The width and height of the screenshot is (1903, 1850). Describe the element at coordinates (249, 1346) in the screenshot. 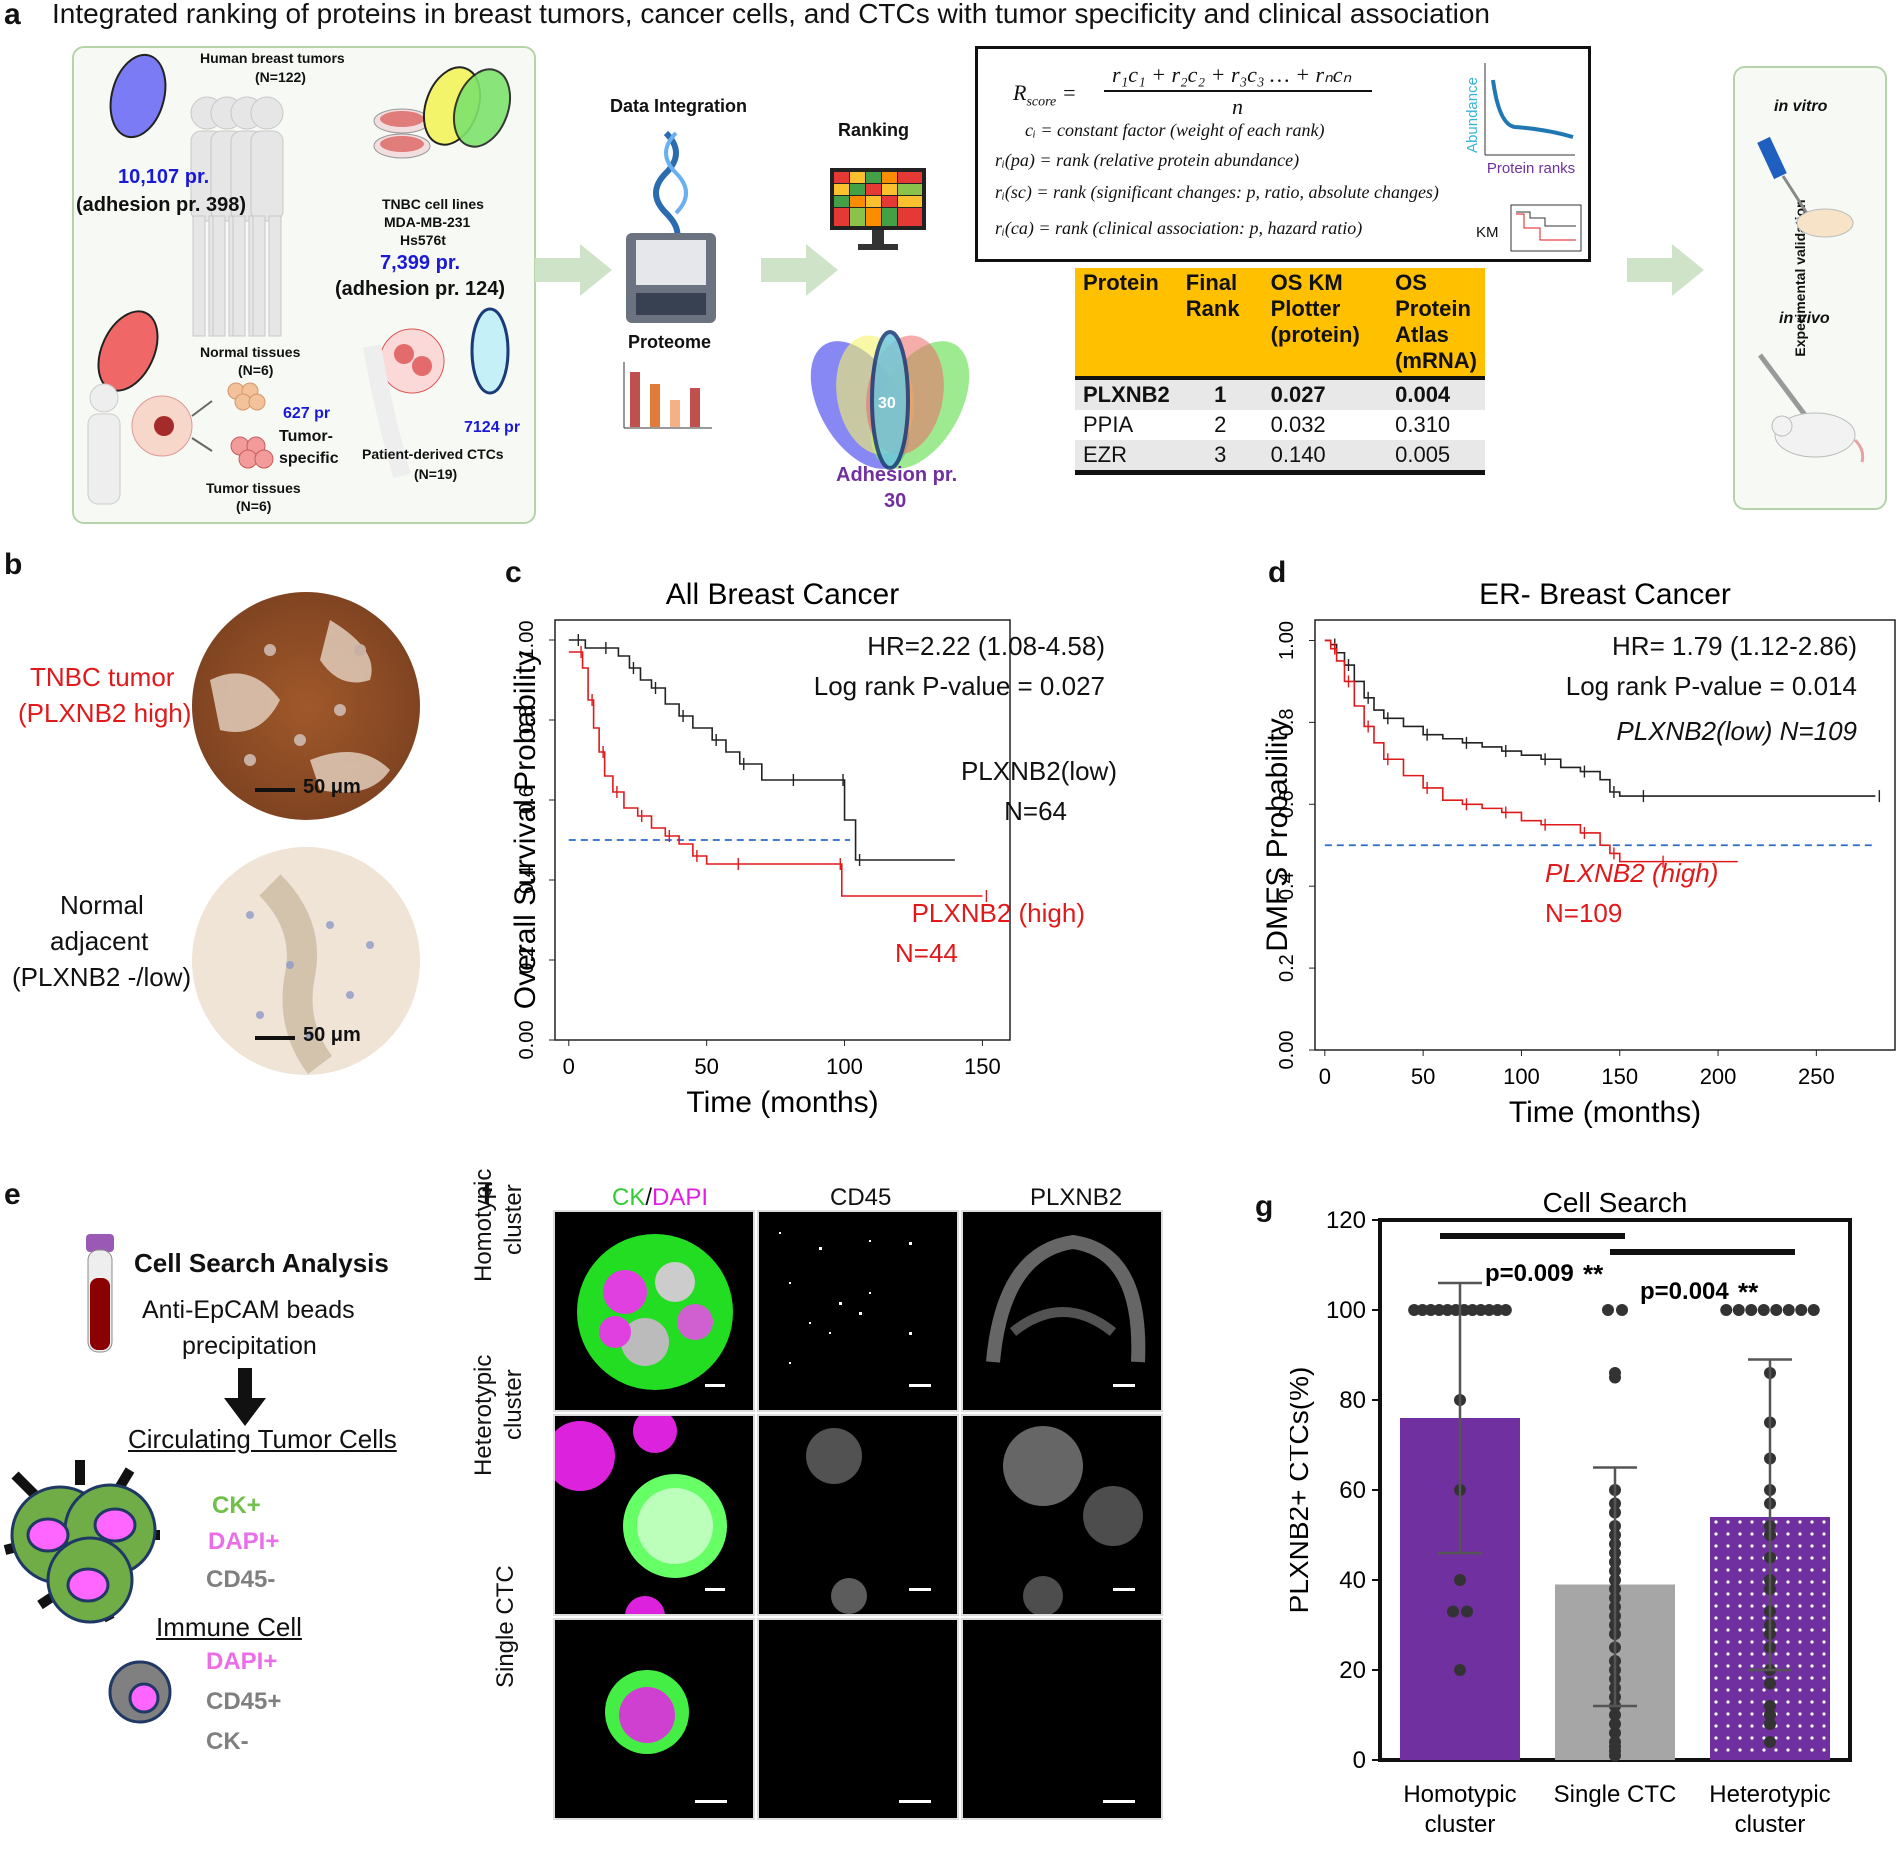

I see `e-beads-2: precipitation` at that location.